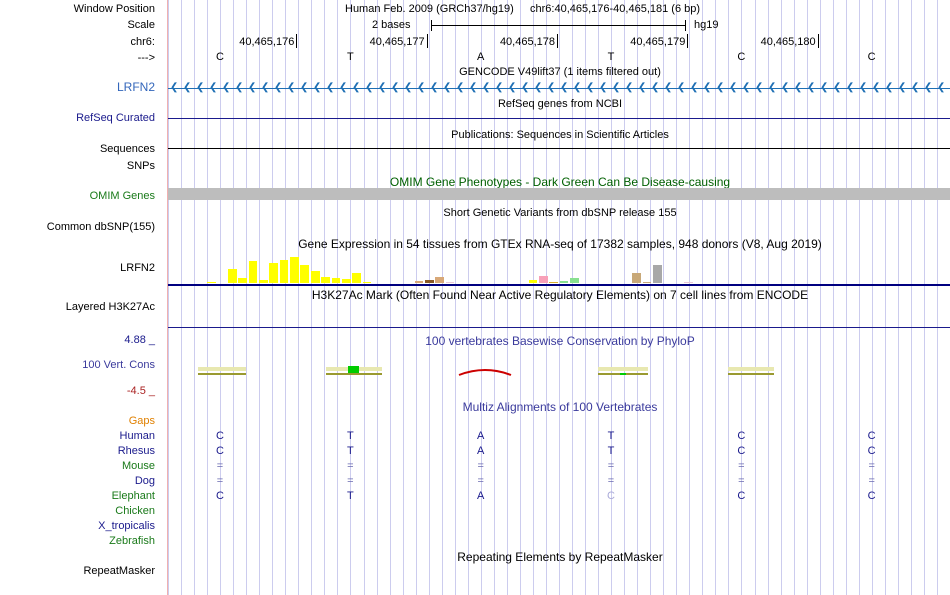 The height and width of the screenshot is (595, 950). I want to click on track-label-common-dbsnp: Common dbSNP(155), so click(100, 227).